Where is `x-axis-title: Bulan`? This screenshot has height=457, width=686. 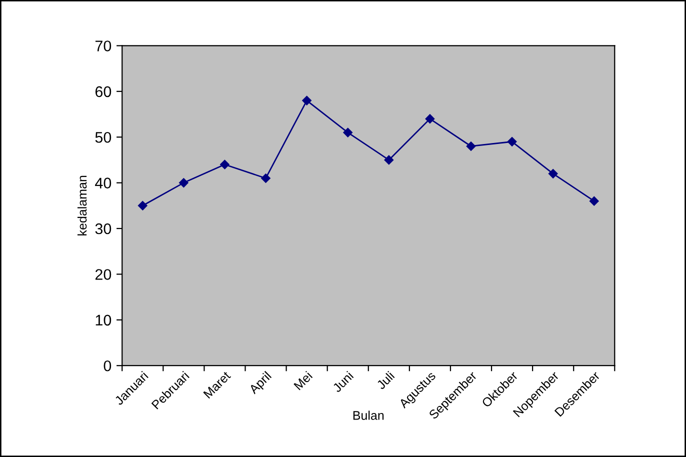
x-axis-title: Bulan is located at coordinates (368, 415).